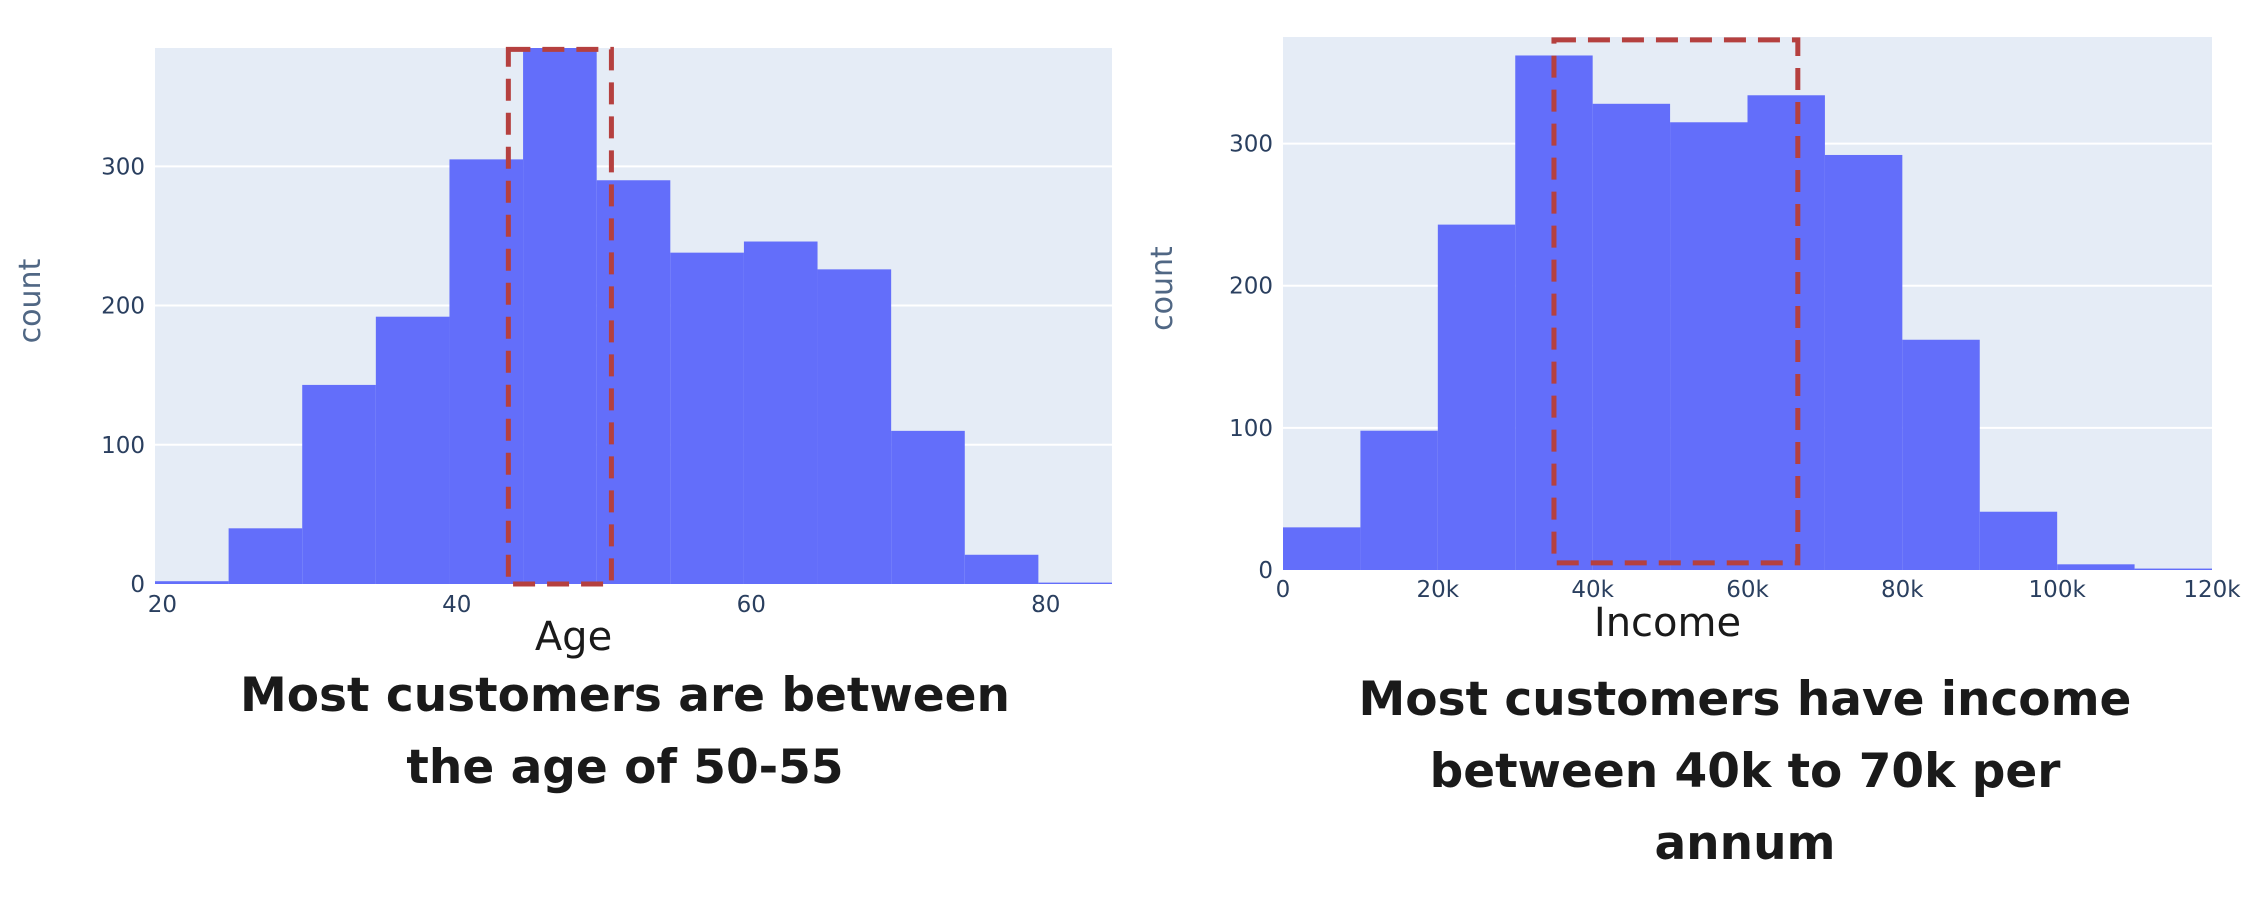 This screenshot has width=2268, height=898. What do you see at coordinates (1251, 287) in the screenshot?
I see `income-y-tick-label: 200` at bounding box center [1251, 287].